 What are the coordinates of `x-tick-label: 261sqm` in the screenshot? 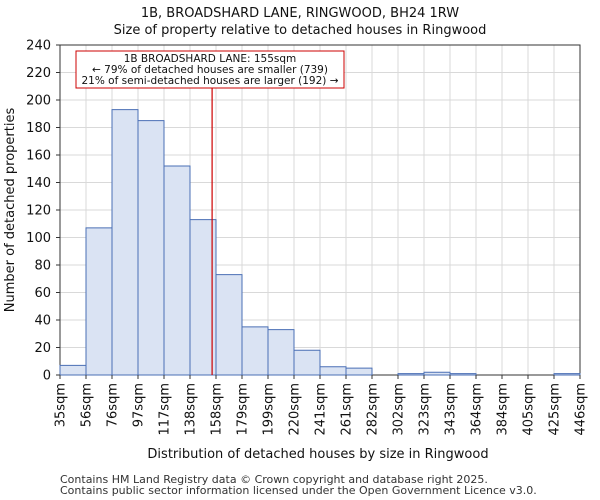 It's located at (347, 409).